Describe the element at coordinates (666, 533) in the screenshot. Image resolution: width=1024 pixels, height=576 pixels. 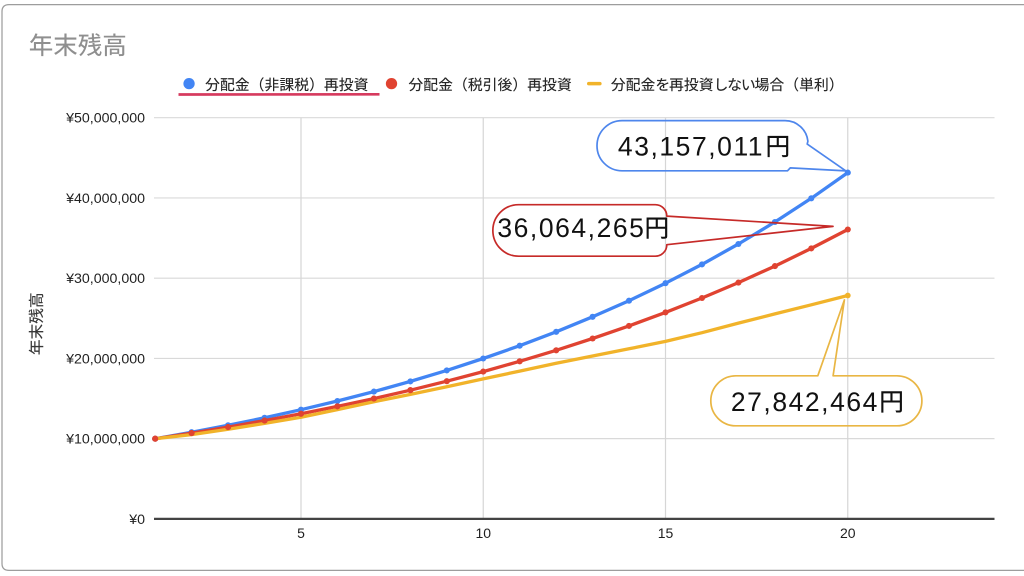
I see `svg-text: 15` at that location.